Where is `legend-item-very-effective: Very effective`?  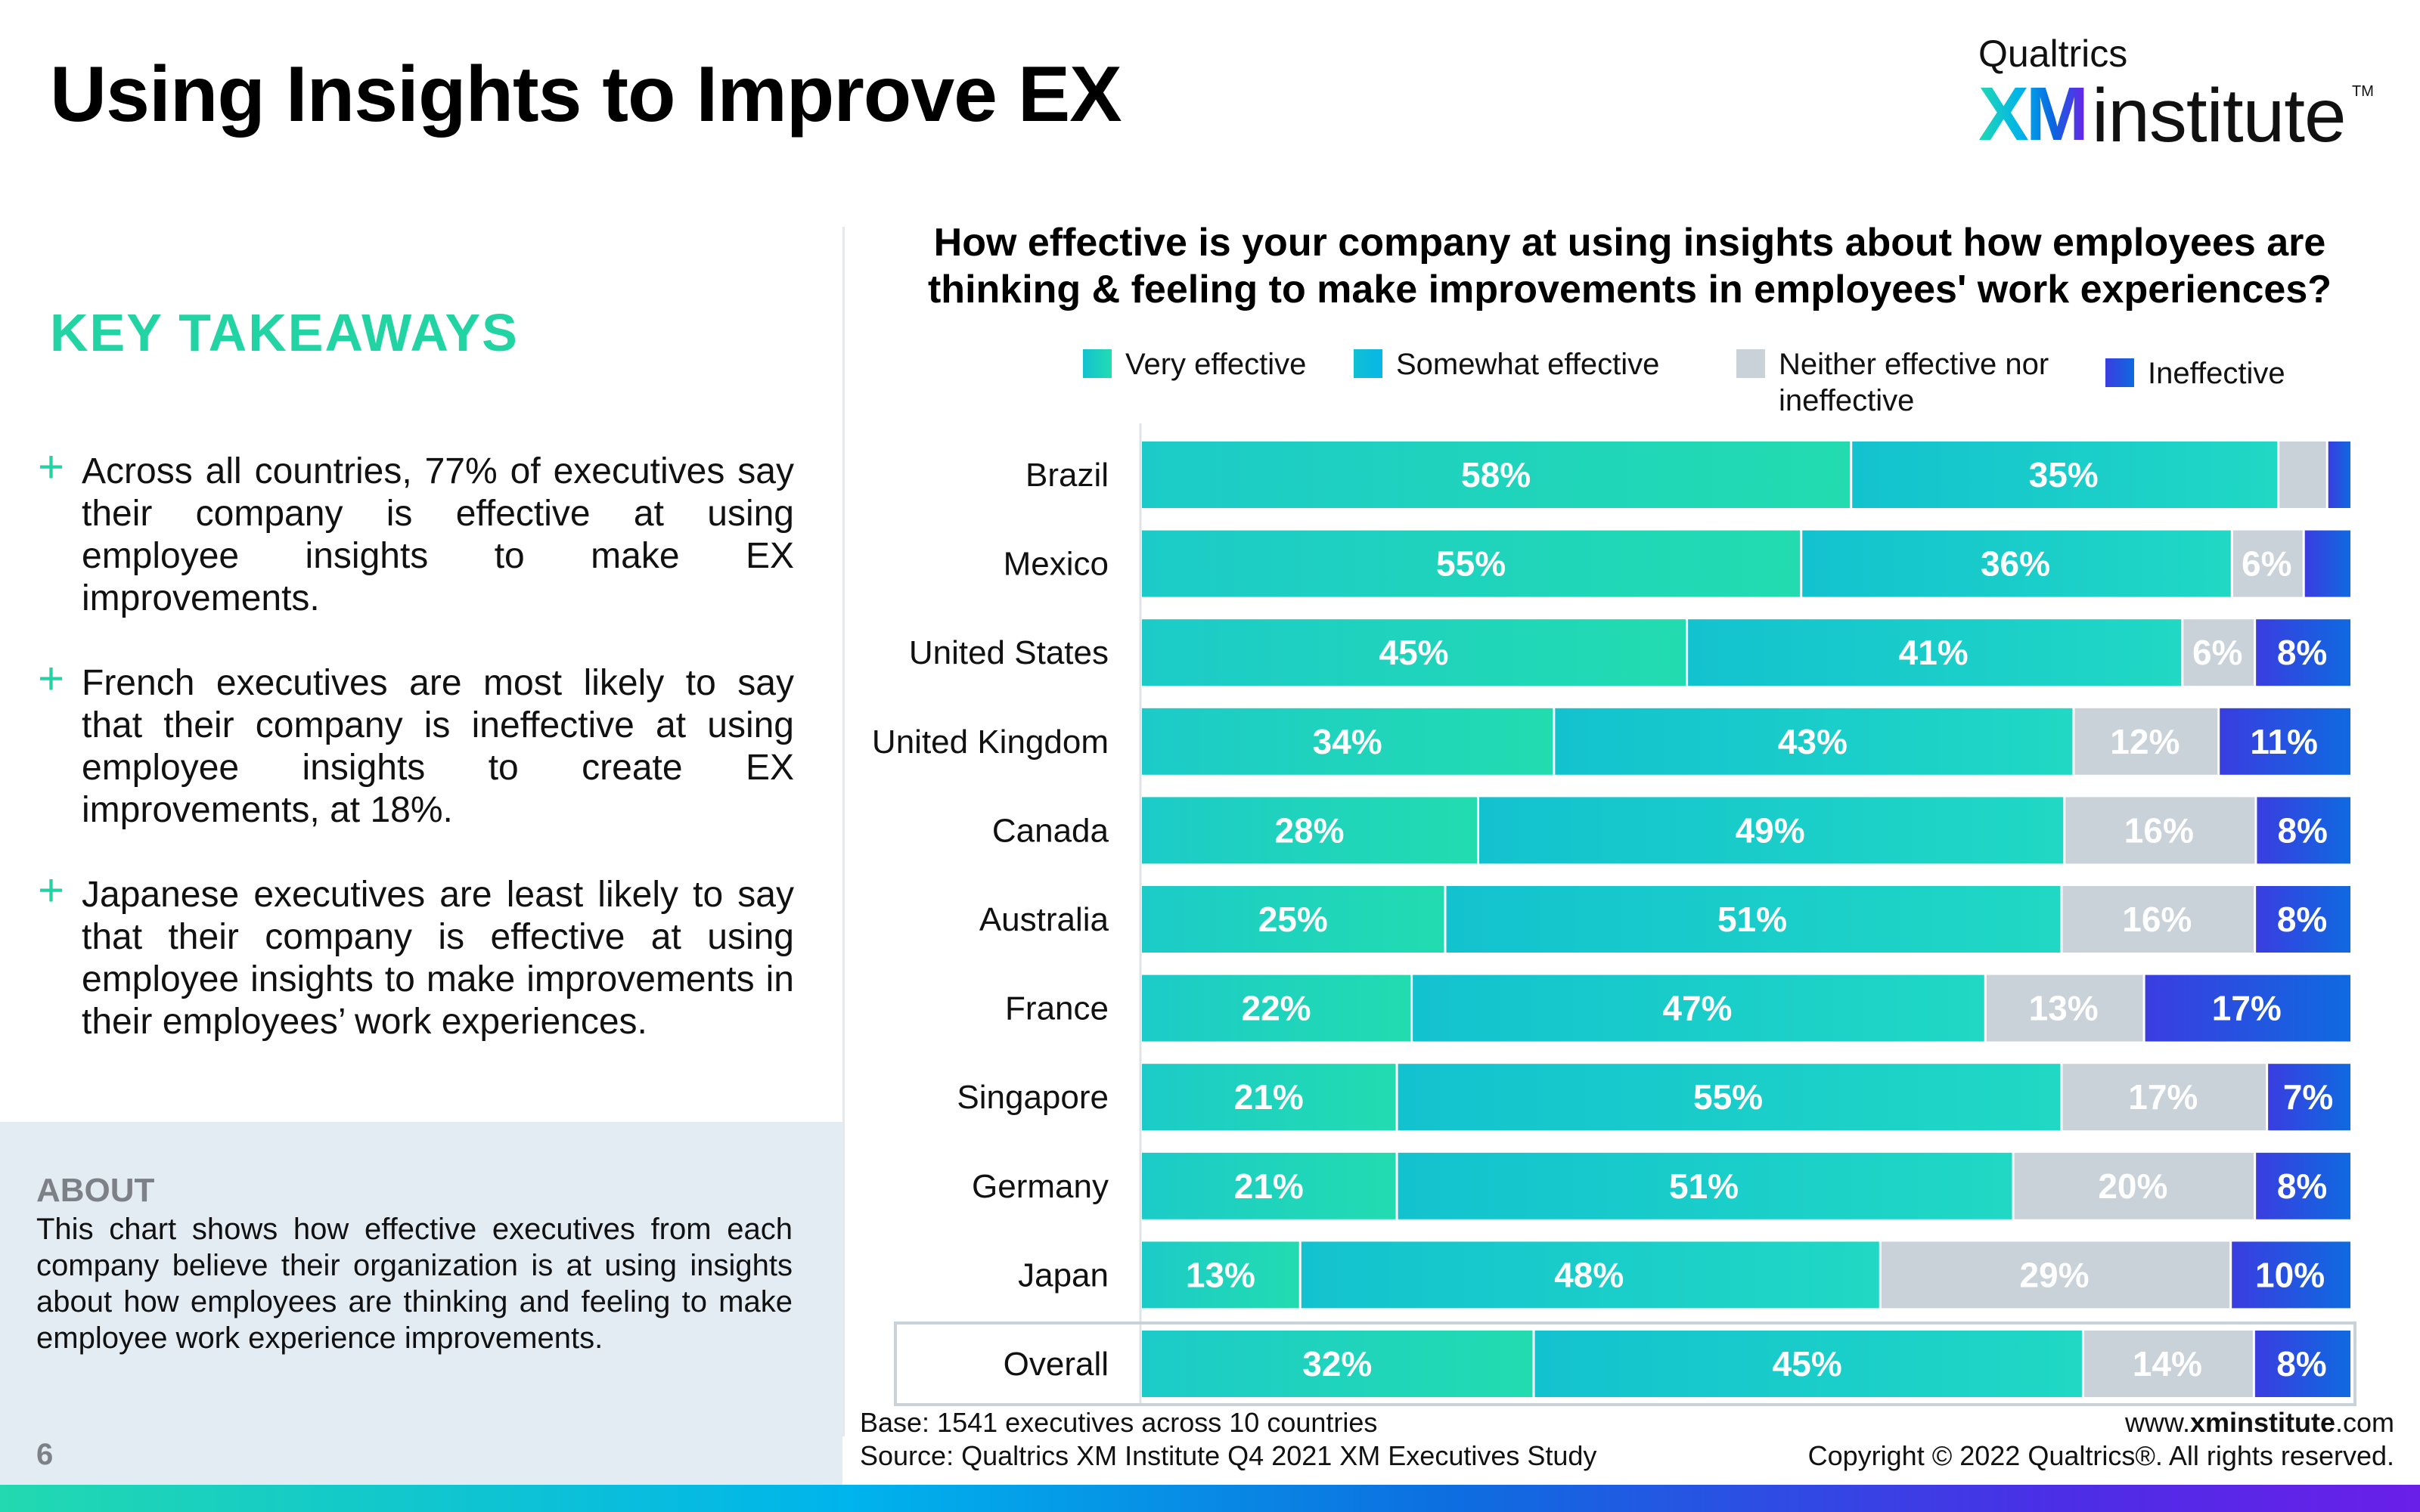 legend-item-very-effective: Very effective is located at coordinates (1194, 364).